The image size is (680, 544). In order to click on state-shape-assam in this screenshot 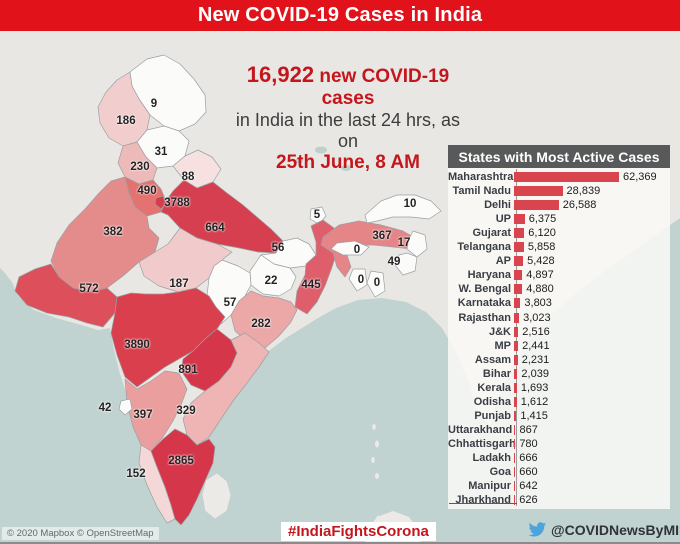, I will do `click(369, 249)`.